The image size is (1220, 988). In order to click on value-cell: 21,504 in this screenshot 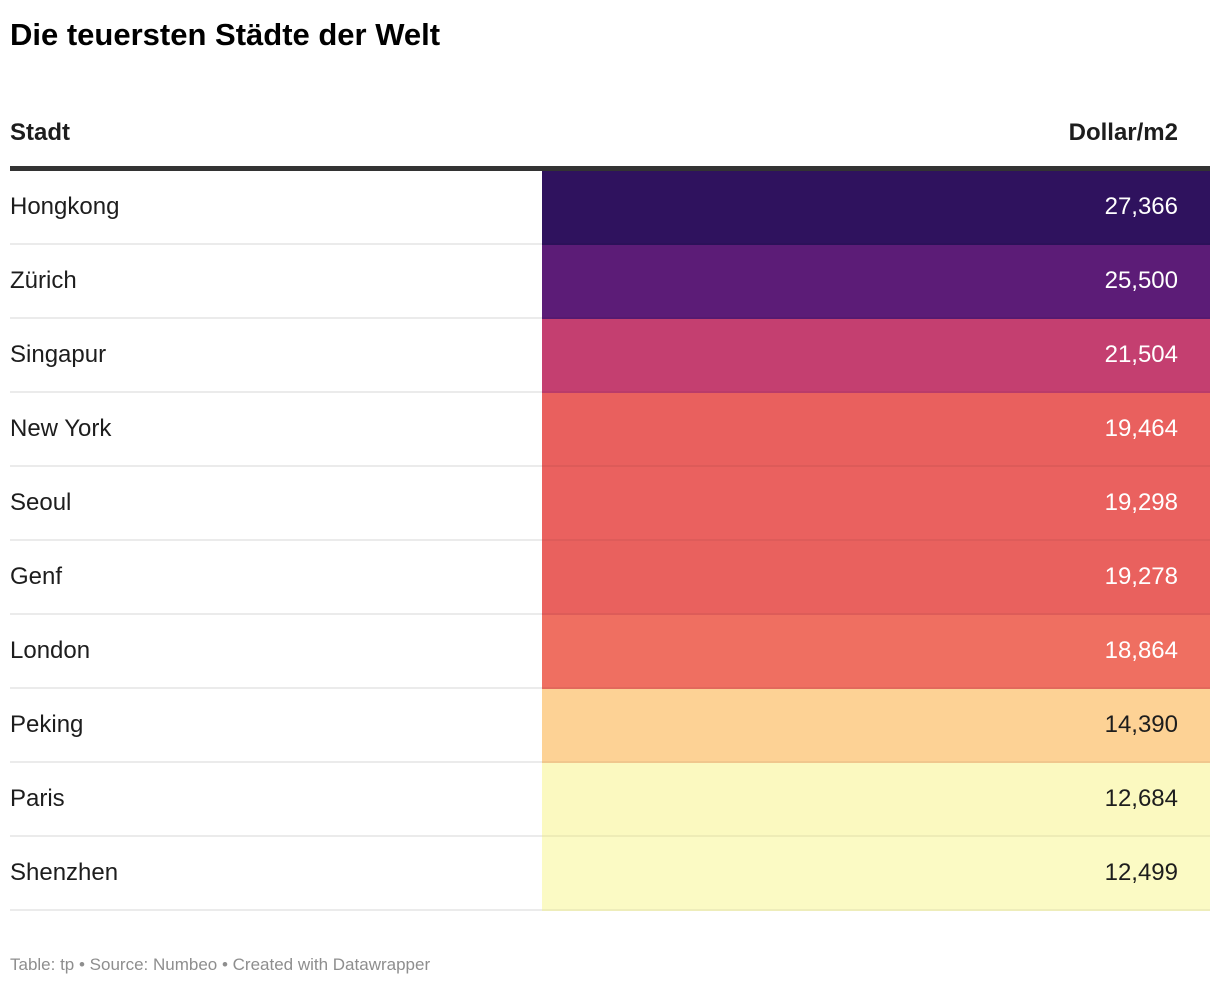, I will do `click(876, 356)`.